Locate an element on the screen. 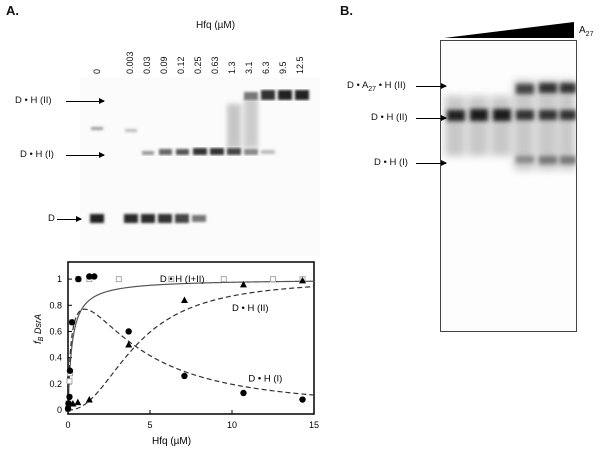 The height and width of the screenshot is (450, 600). arrow-da27h2-b is located at coordinates (431, 86).